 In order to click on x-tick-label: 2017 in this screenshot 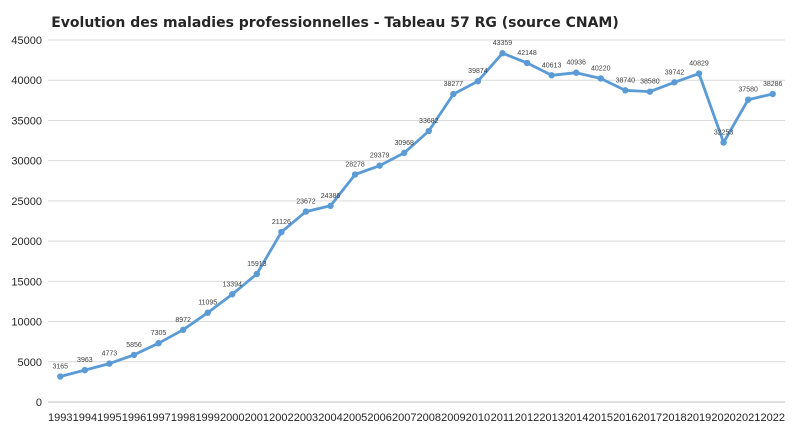, I will do `click(650, 418)`.